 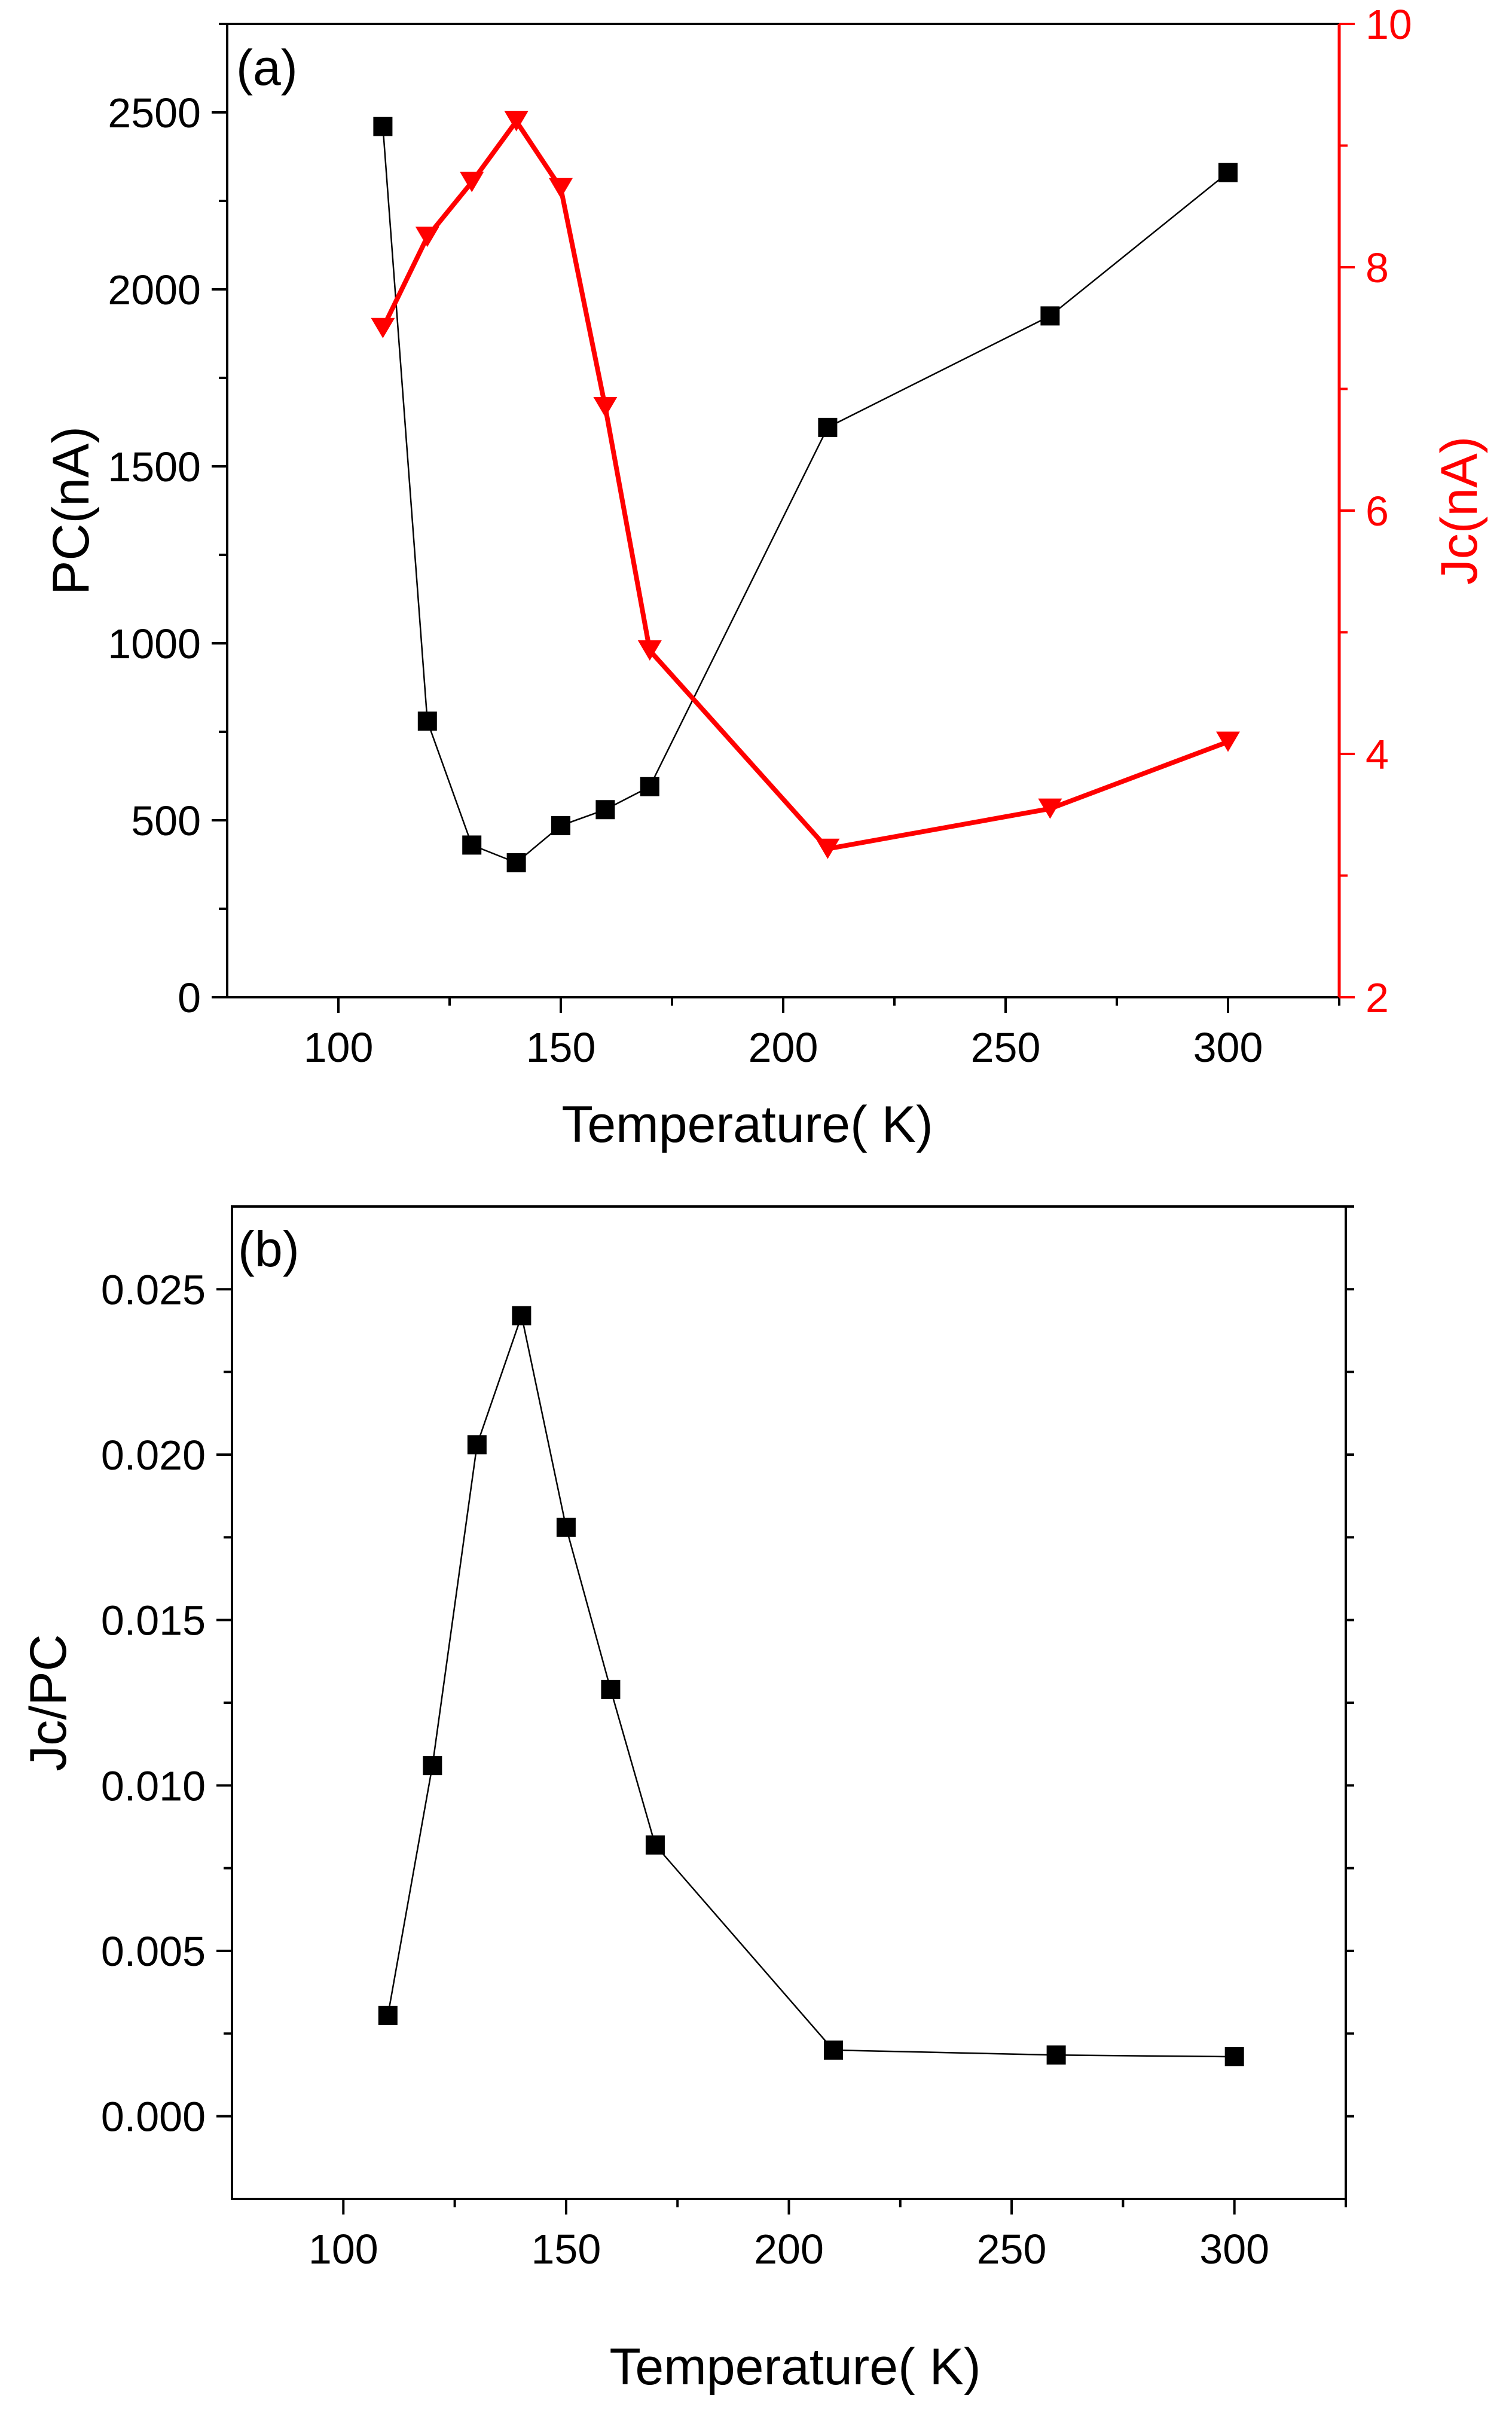 I want to click on y-tick-label: 0.025, so click(x=153, y=1289).